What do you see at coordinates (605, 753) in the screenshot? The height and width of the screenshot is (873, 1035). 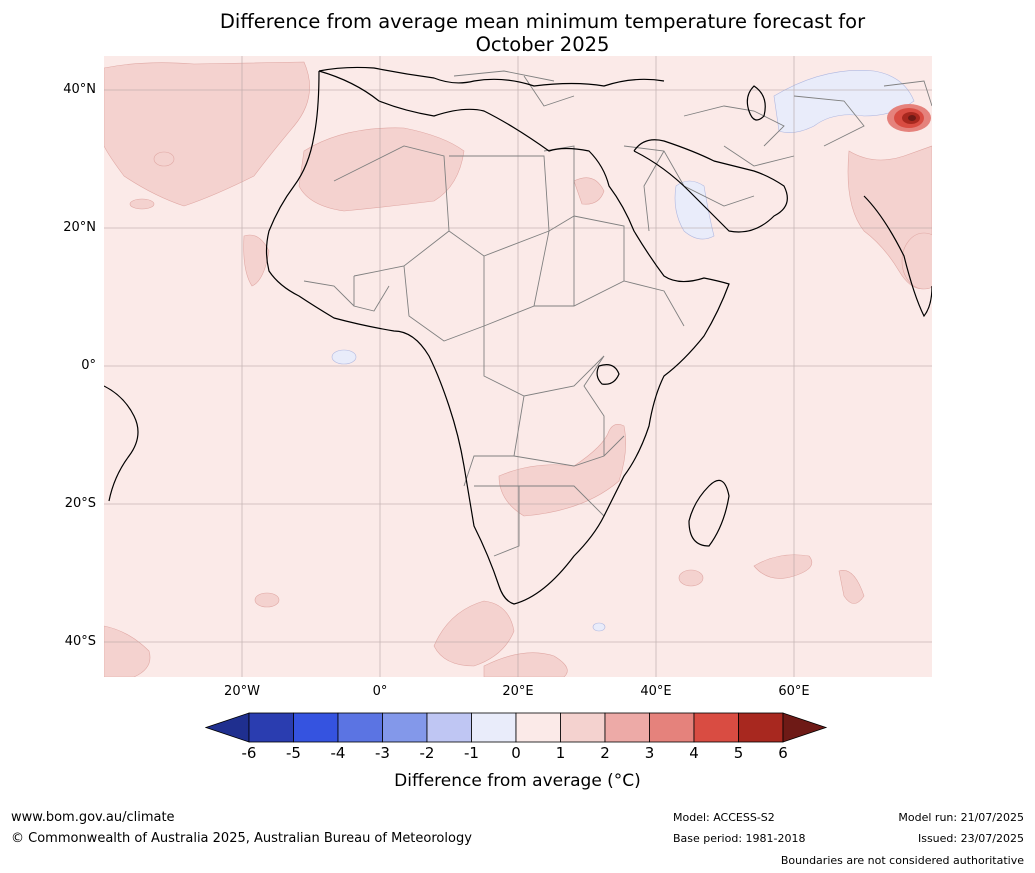 I see `colorbar-tick-label: 2` at bounding box center [605, 753].